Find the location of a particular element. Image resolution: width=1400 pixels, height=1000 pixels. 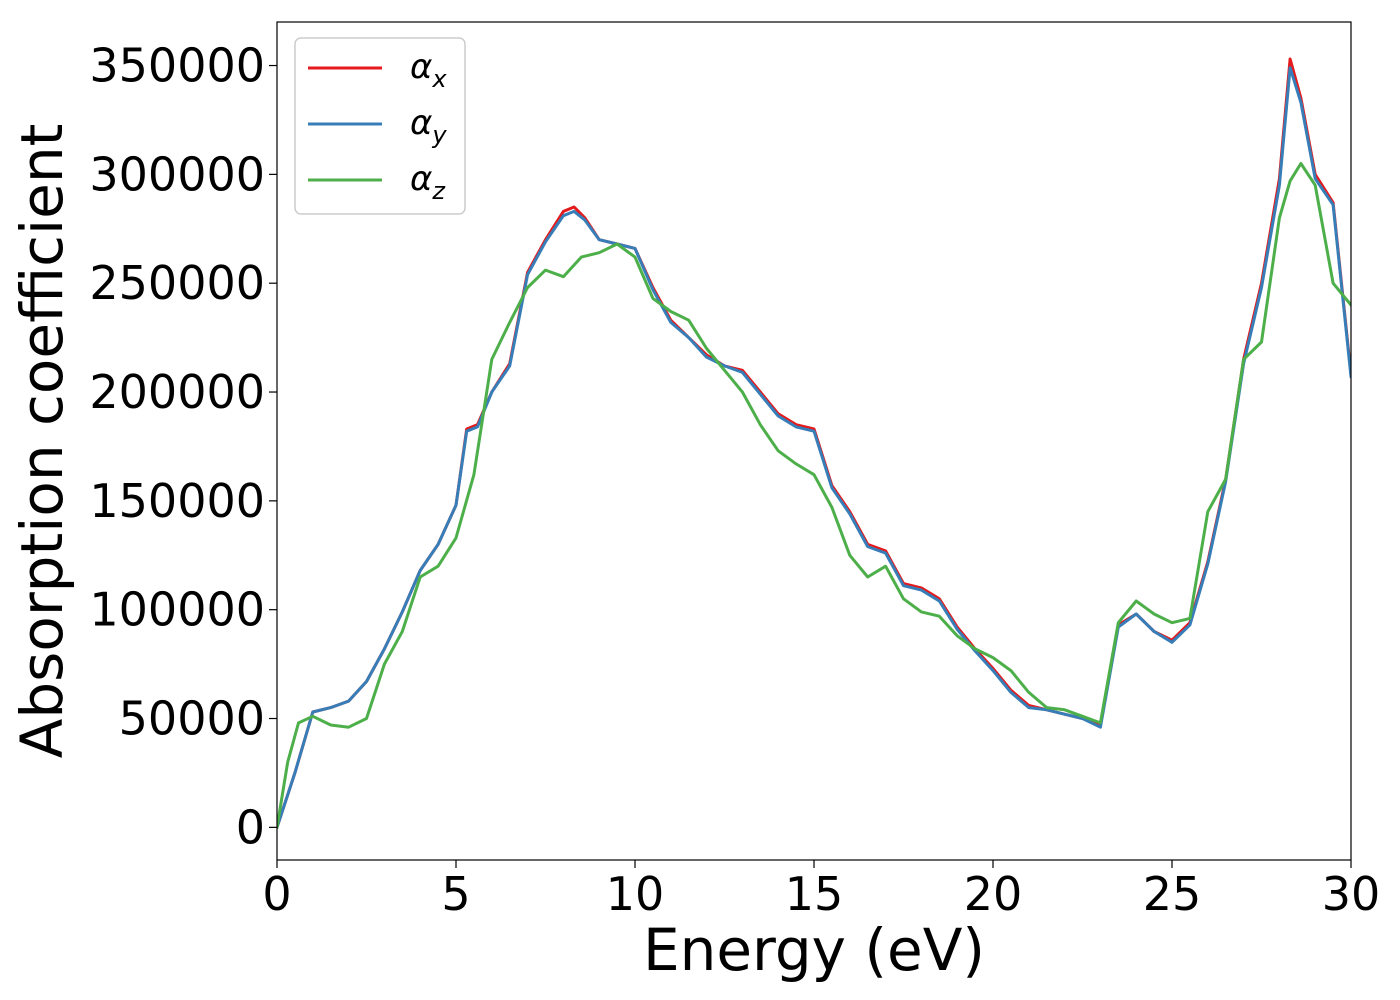

y-axis-title: Absorption coefficient is located at coordinates (42, 441).